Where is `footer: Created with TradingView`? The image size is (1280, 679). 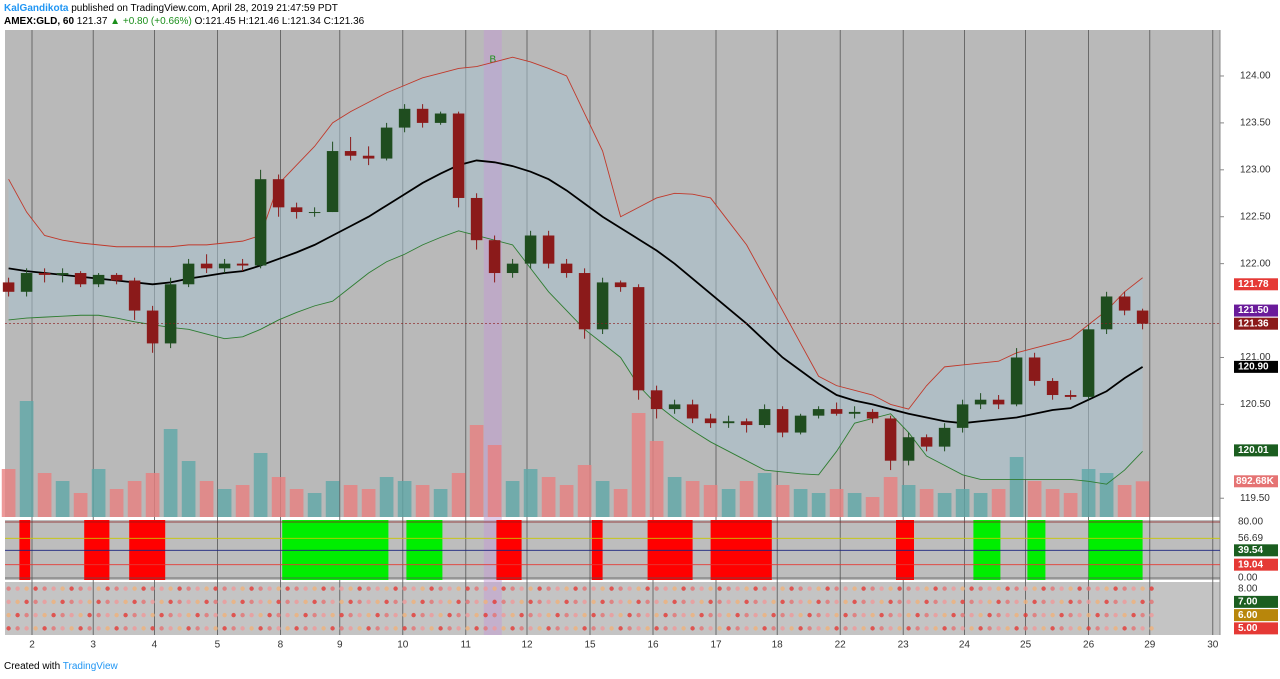 footer: Created with TradingView is located at coordinates (61, 666).